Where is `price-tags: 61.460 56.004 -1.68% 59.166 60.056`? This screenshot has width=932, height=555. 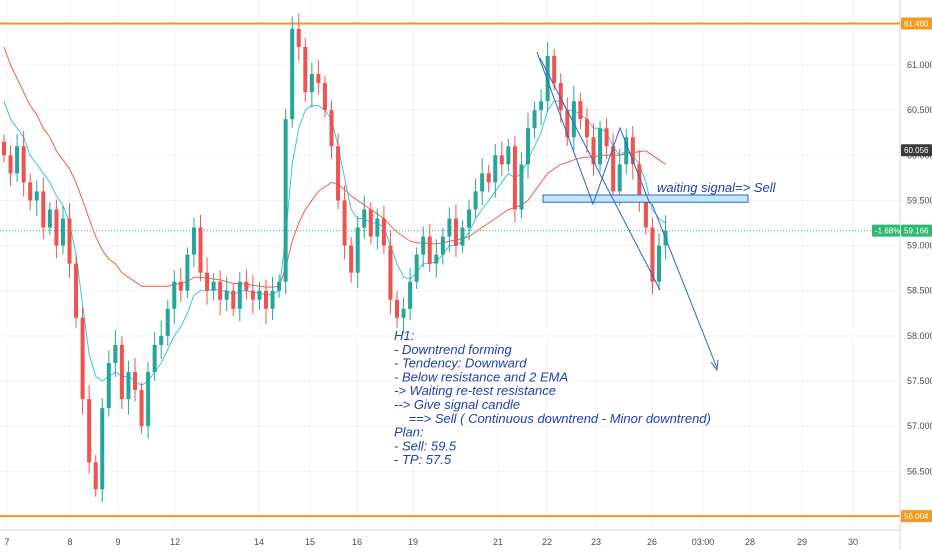 price-tags: 61.460 56.004 -1.68% 59.166 60.056 is located at coordinates (902, 270).